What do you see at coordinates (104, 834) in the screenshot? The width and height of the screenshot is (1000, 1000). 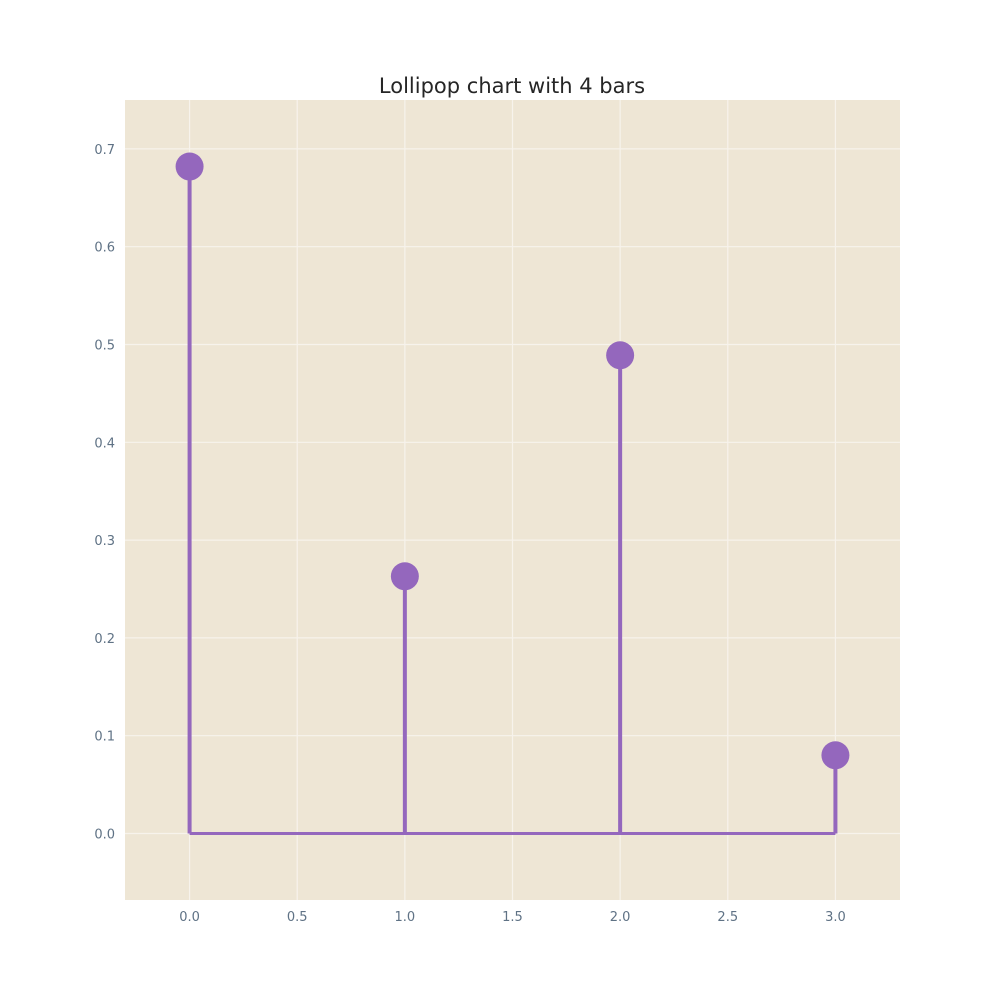 I see `y-tick-label-0: 0.0` at bounding box center [104, 834].